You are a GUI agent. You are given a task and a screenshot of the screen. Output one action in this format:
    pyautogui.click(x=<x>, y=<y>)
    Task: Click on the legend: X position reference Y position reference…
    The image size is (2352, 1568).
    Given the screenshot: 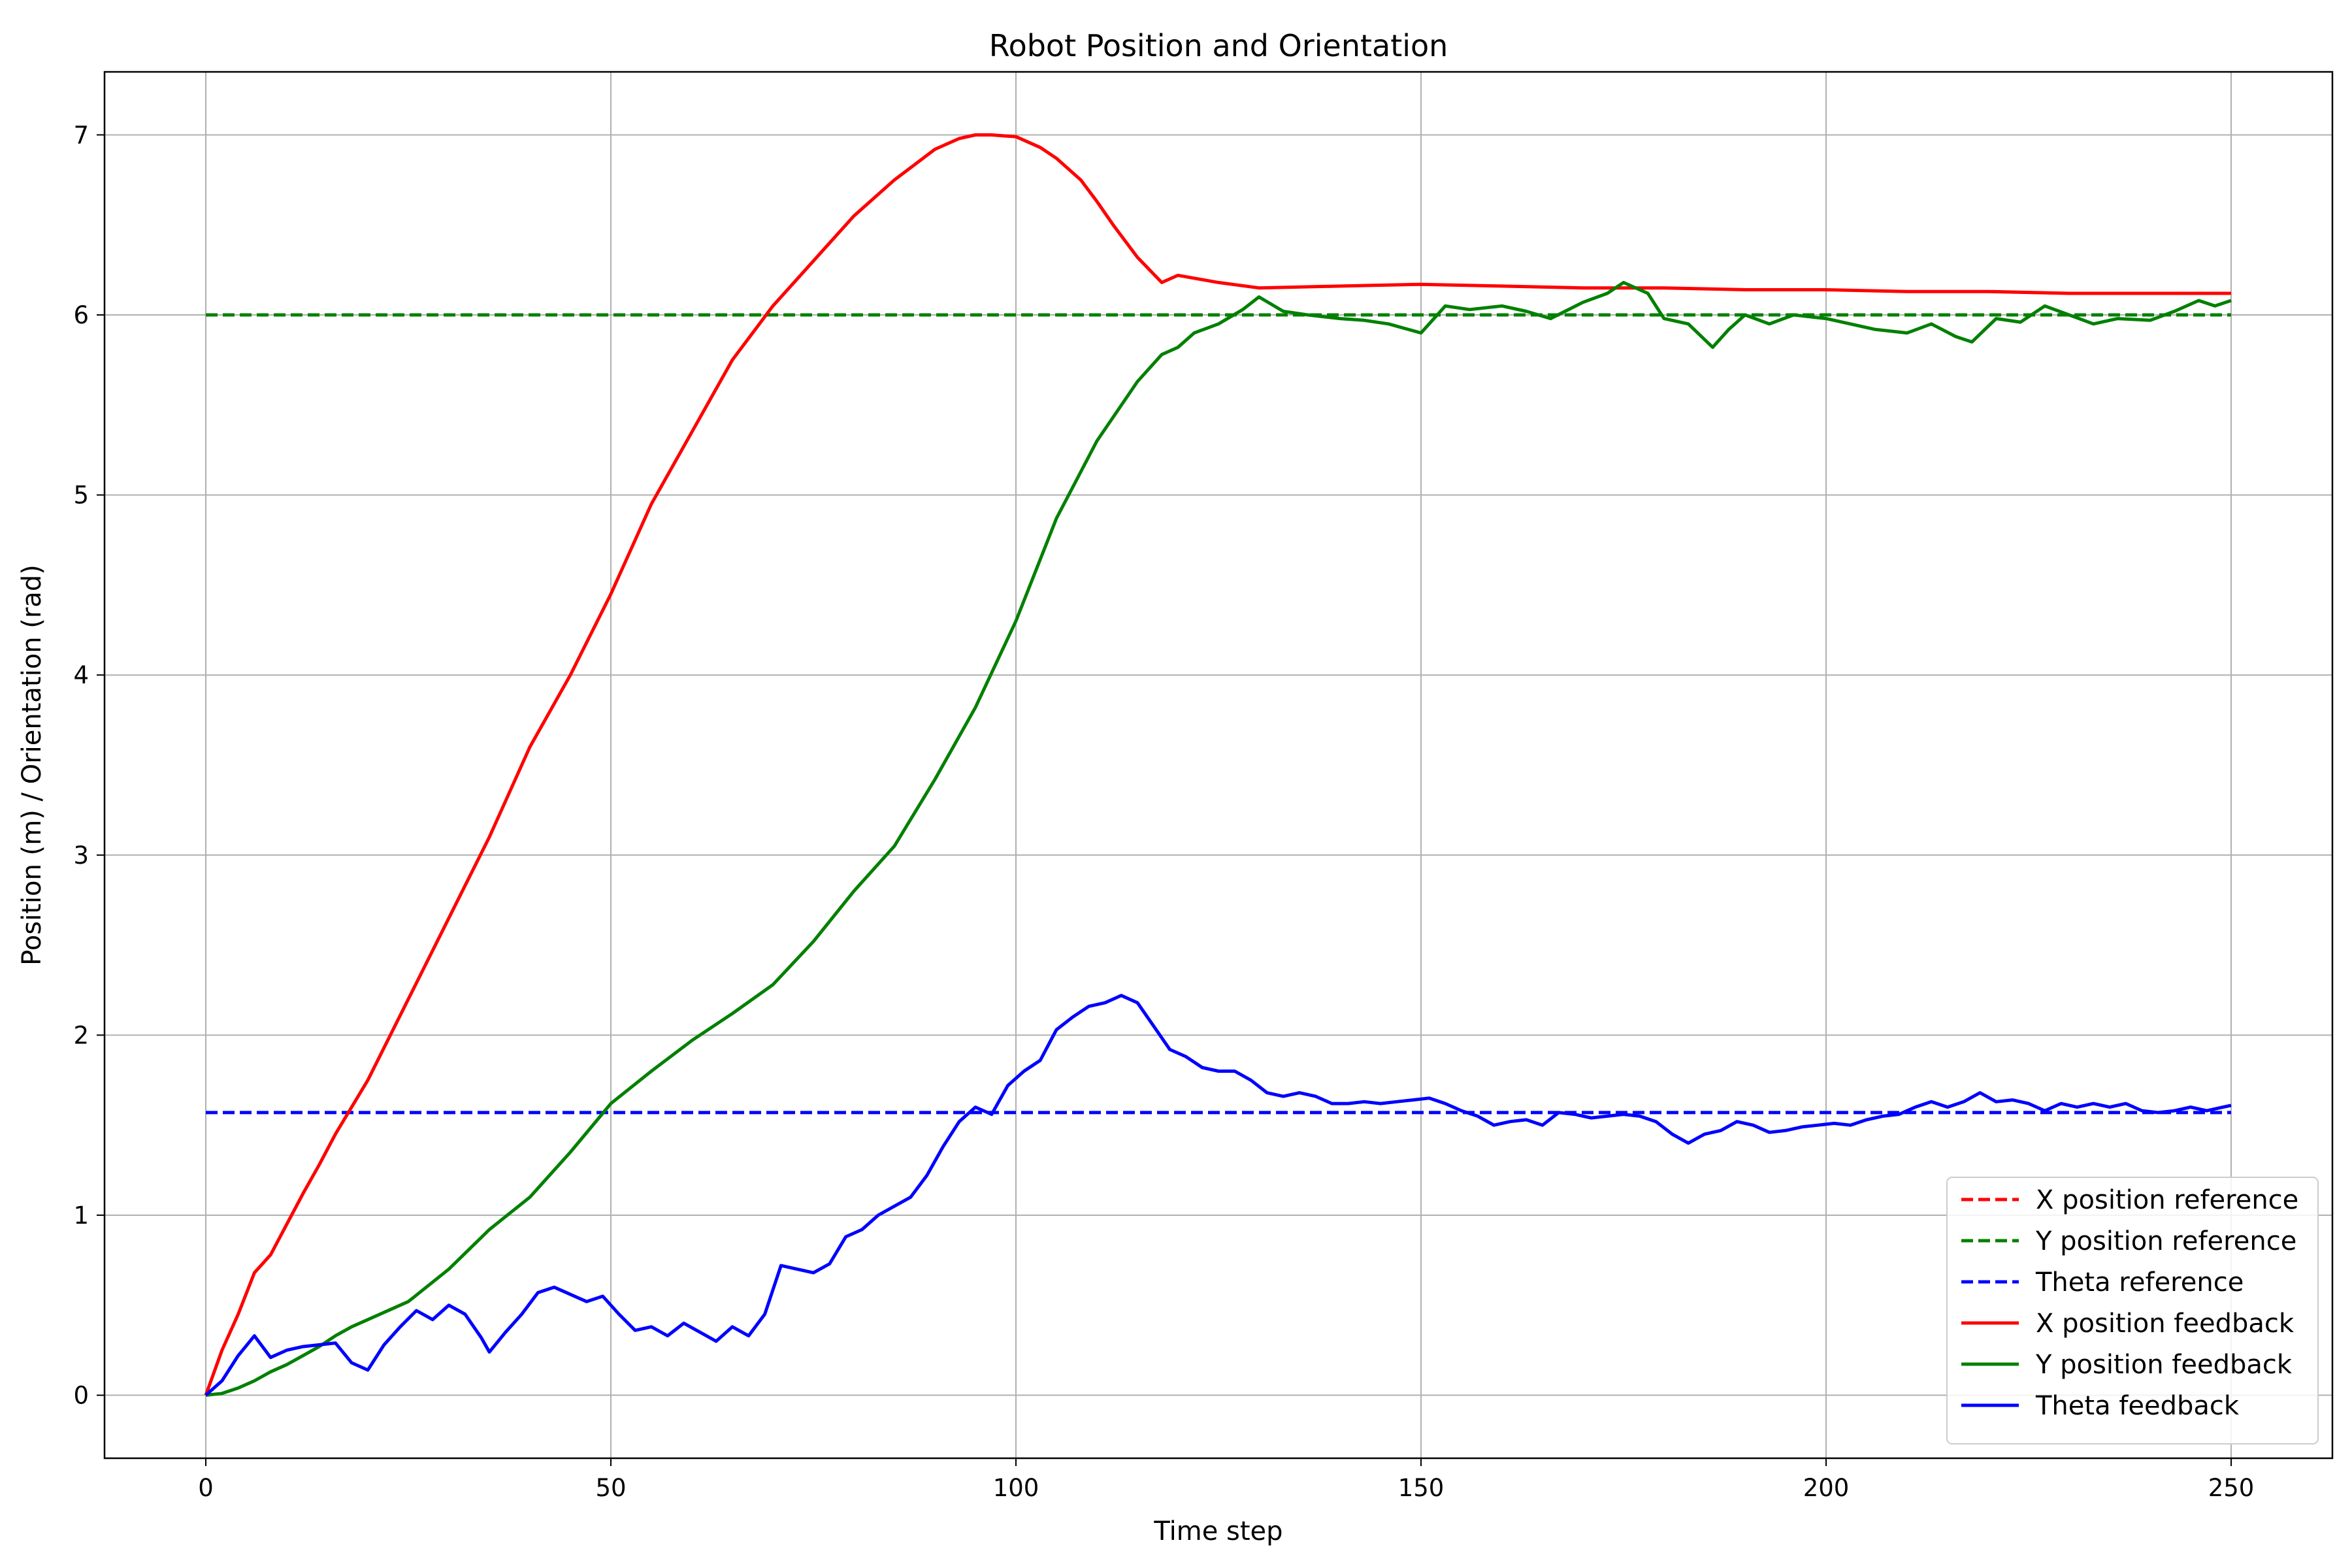 What is the action you would take?
    pyautogui.click(x=2132, y=1311)
    